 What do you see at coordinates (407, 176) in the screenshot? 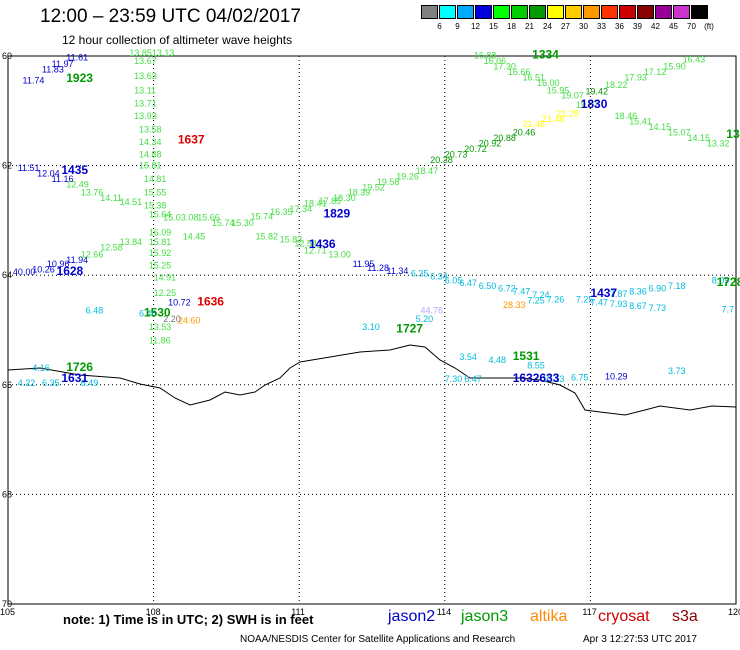
I see `wave-height-label: 19.26` at bounding box center [407, 176].